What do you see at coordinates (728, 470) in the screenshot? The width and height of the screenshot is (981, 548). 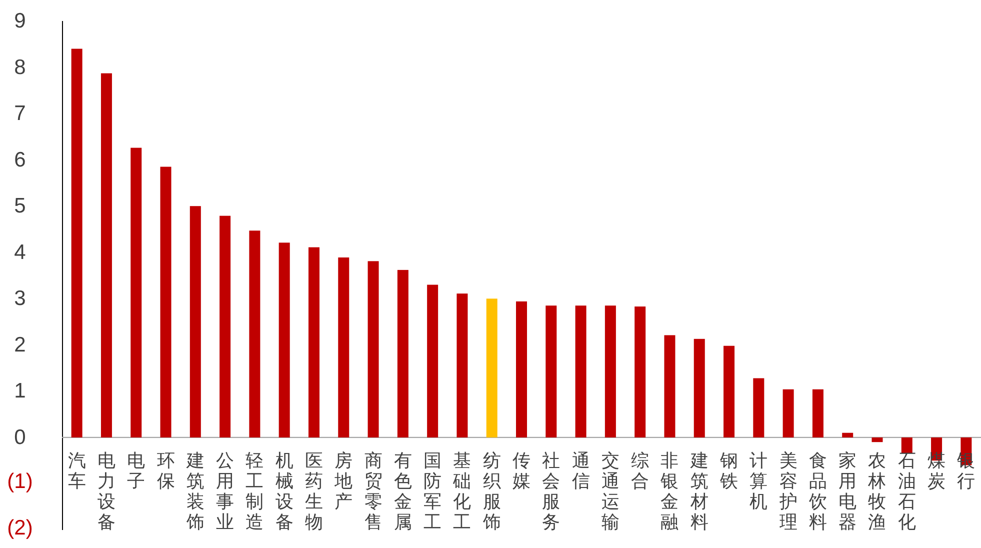 I see `x-tick-label: 钢铁` at bounding box center [728, 470].